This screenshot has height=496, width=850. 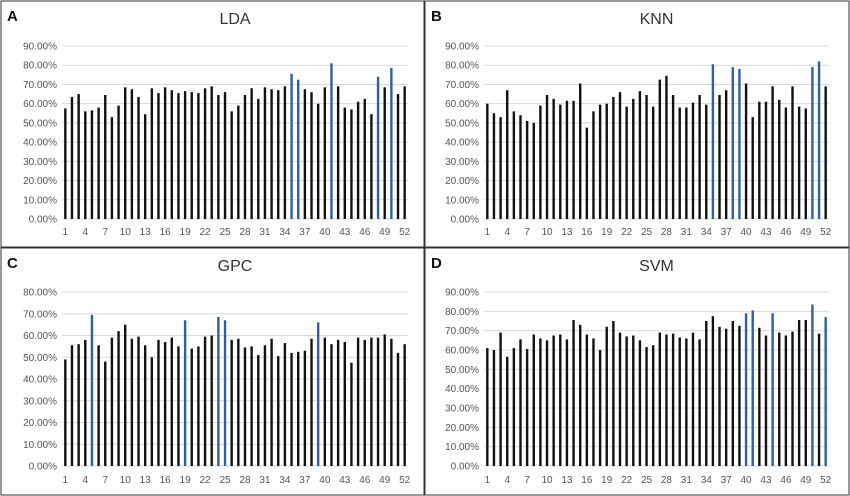 I want to click on y-tick-label: 70.00%, so click(x=40, y=85).